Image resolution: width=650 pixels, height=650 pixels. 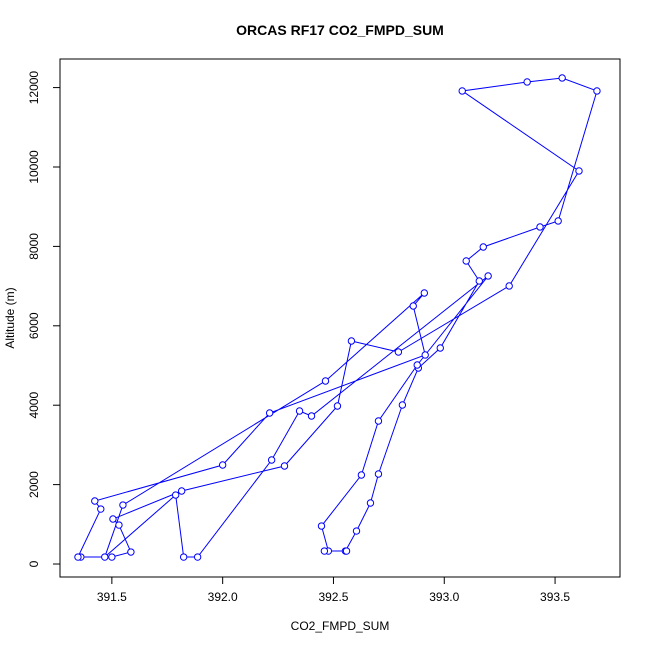 What do you see at coordinates (112, 597) in the screenshot?
I see `x-tick-label: 391.5` at bounding box center [112, 597].